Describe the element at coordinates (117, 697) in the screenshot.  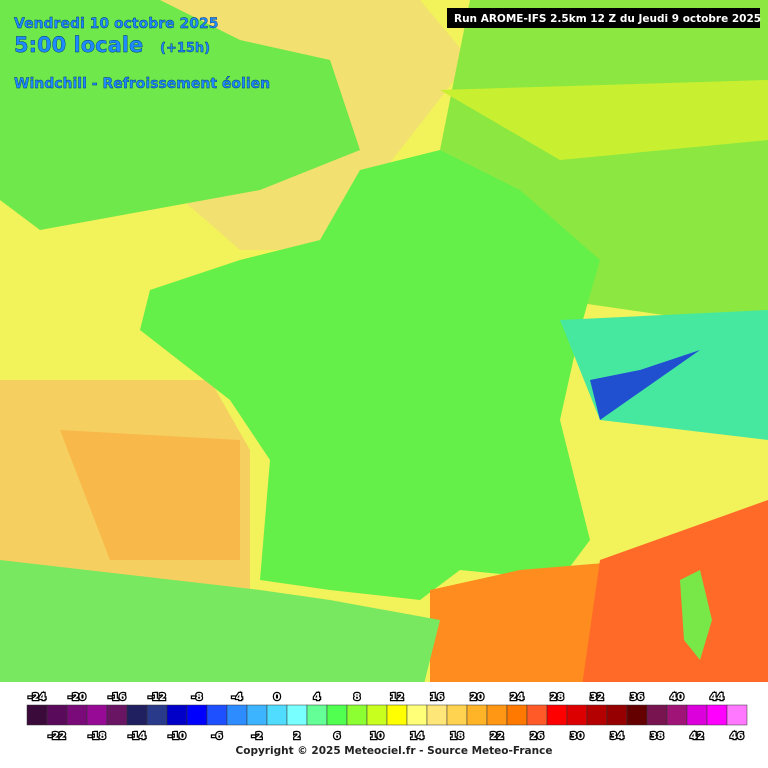
I see `legend-label: -16` at that location.